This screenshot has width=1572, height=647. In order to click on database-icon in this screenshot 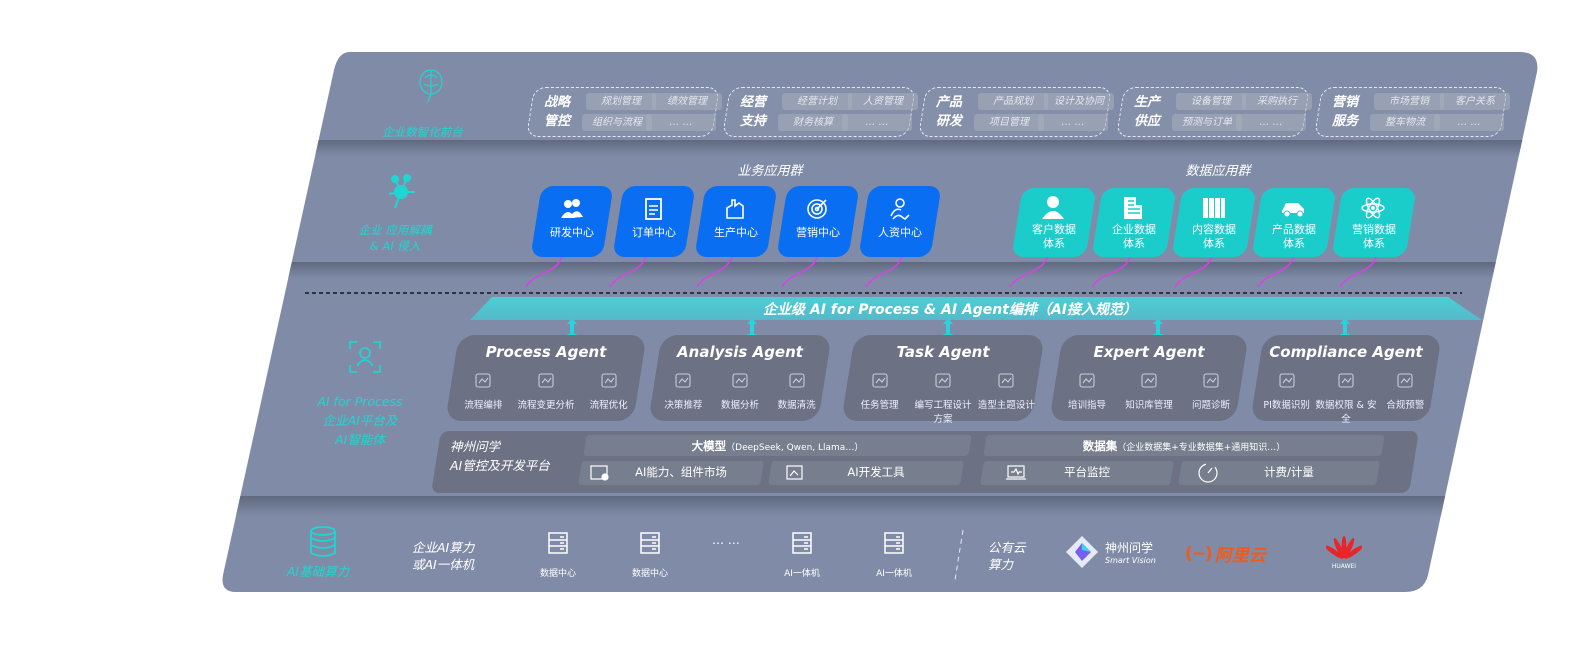, I will do `click(323, 541)`.